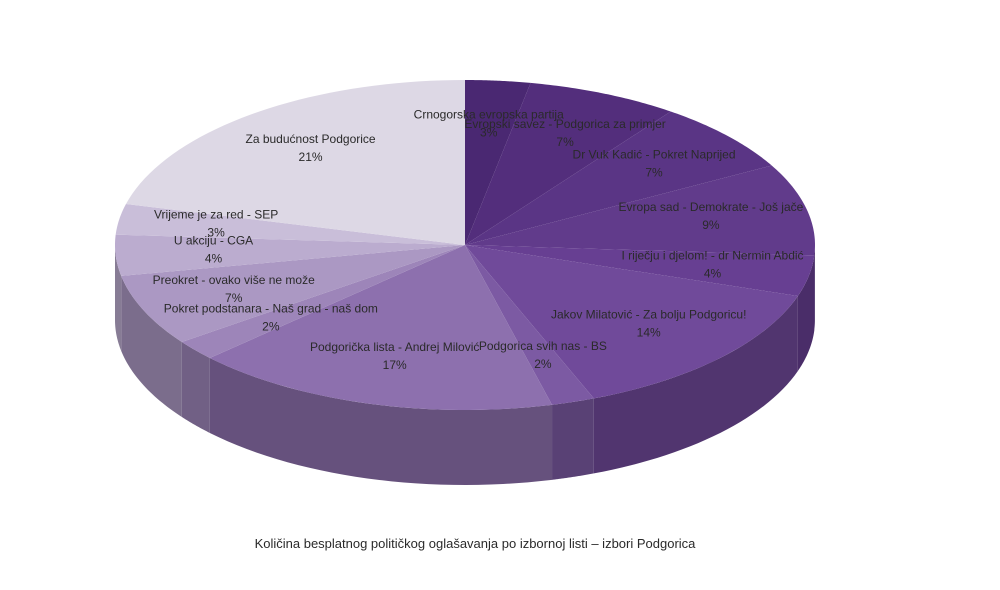  What do you see at coordinates (271, 309) in the screenshot?
I see `slice-label: Pokret podstanara - Naš grad - naš dom` at bounding box center [271, 309].